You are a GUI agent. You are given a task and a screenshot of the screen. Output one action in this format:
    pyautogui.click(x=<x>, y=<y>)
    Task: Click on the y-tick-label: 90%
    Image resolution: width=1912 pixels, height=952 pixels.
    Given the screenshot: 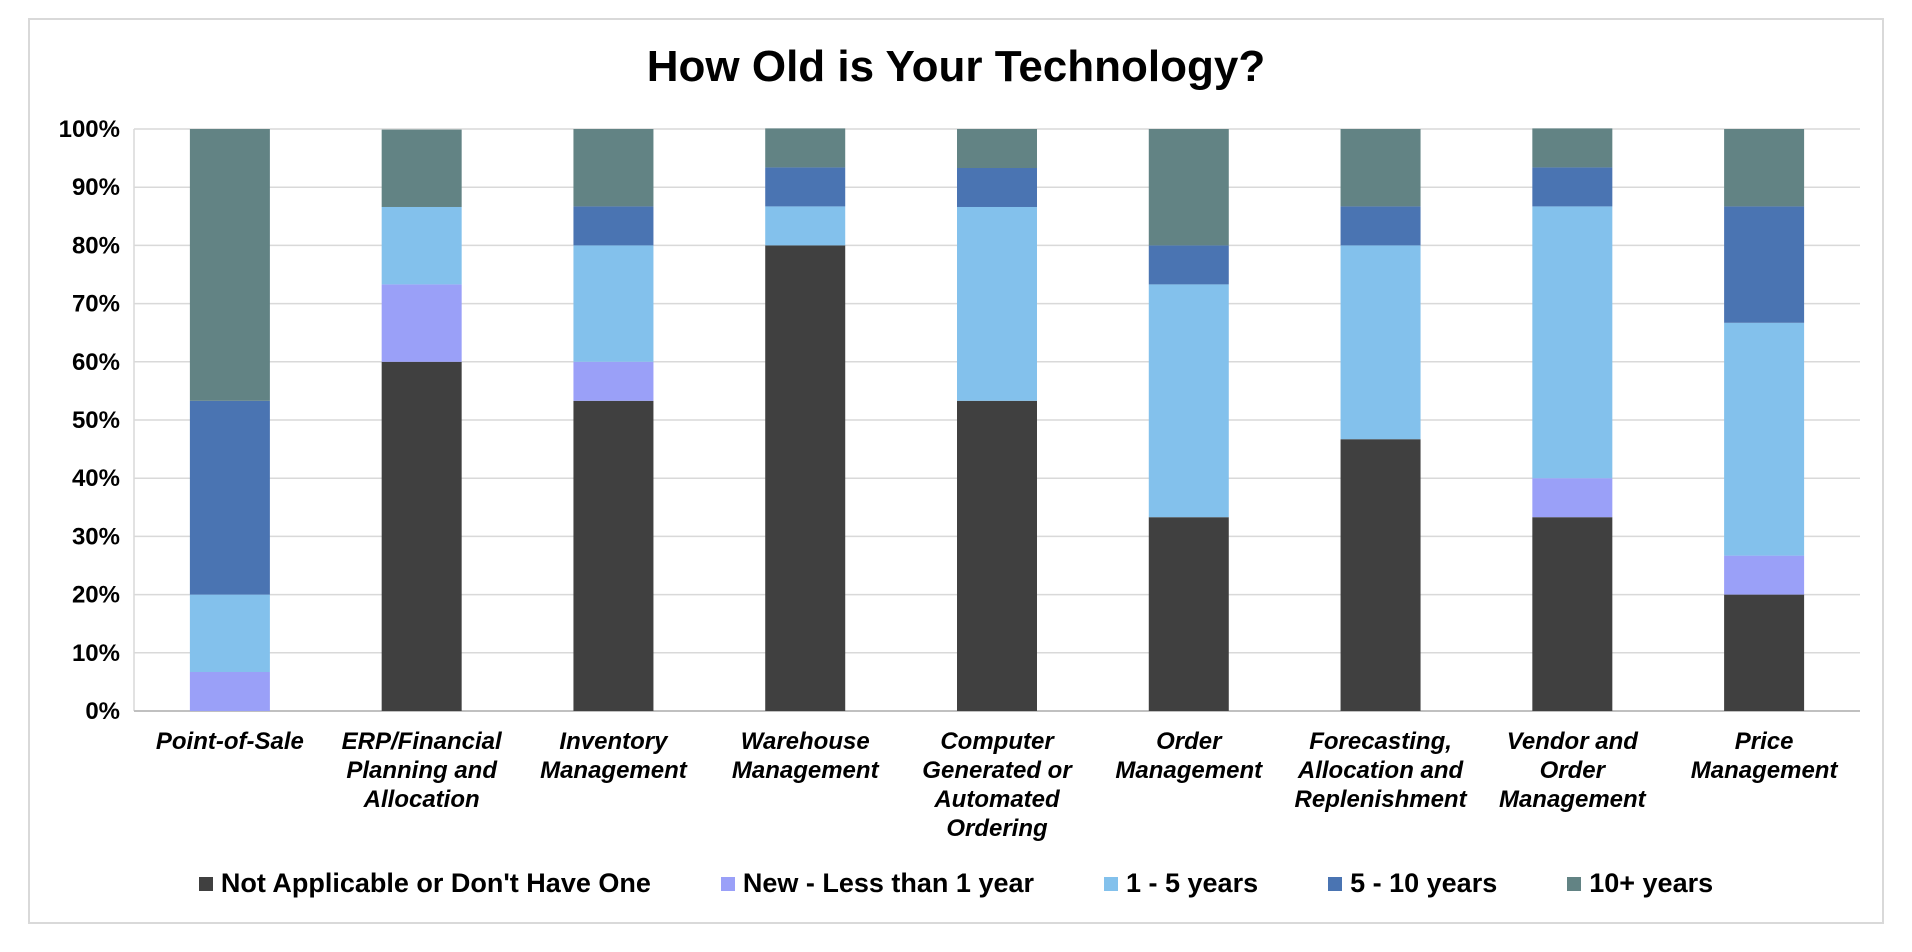 What is the action you would take?
    pyautogui.click(x=96, y=187)
    